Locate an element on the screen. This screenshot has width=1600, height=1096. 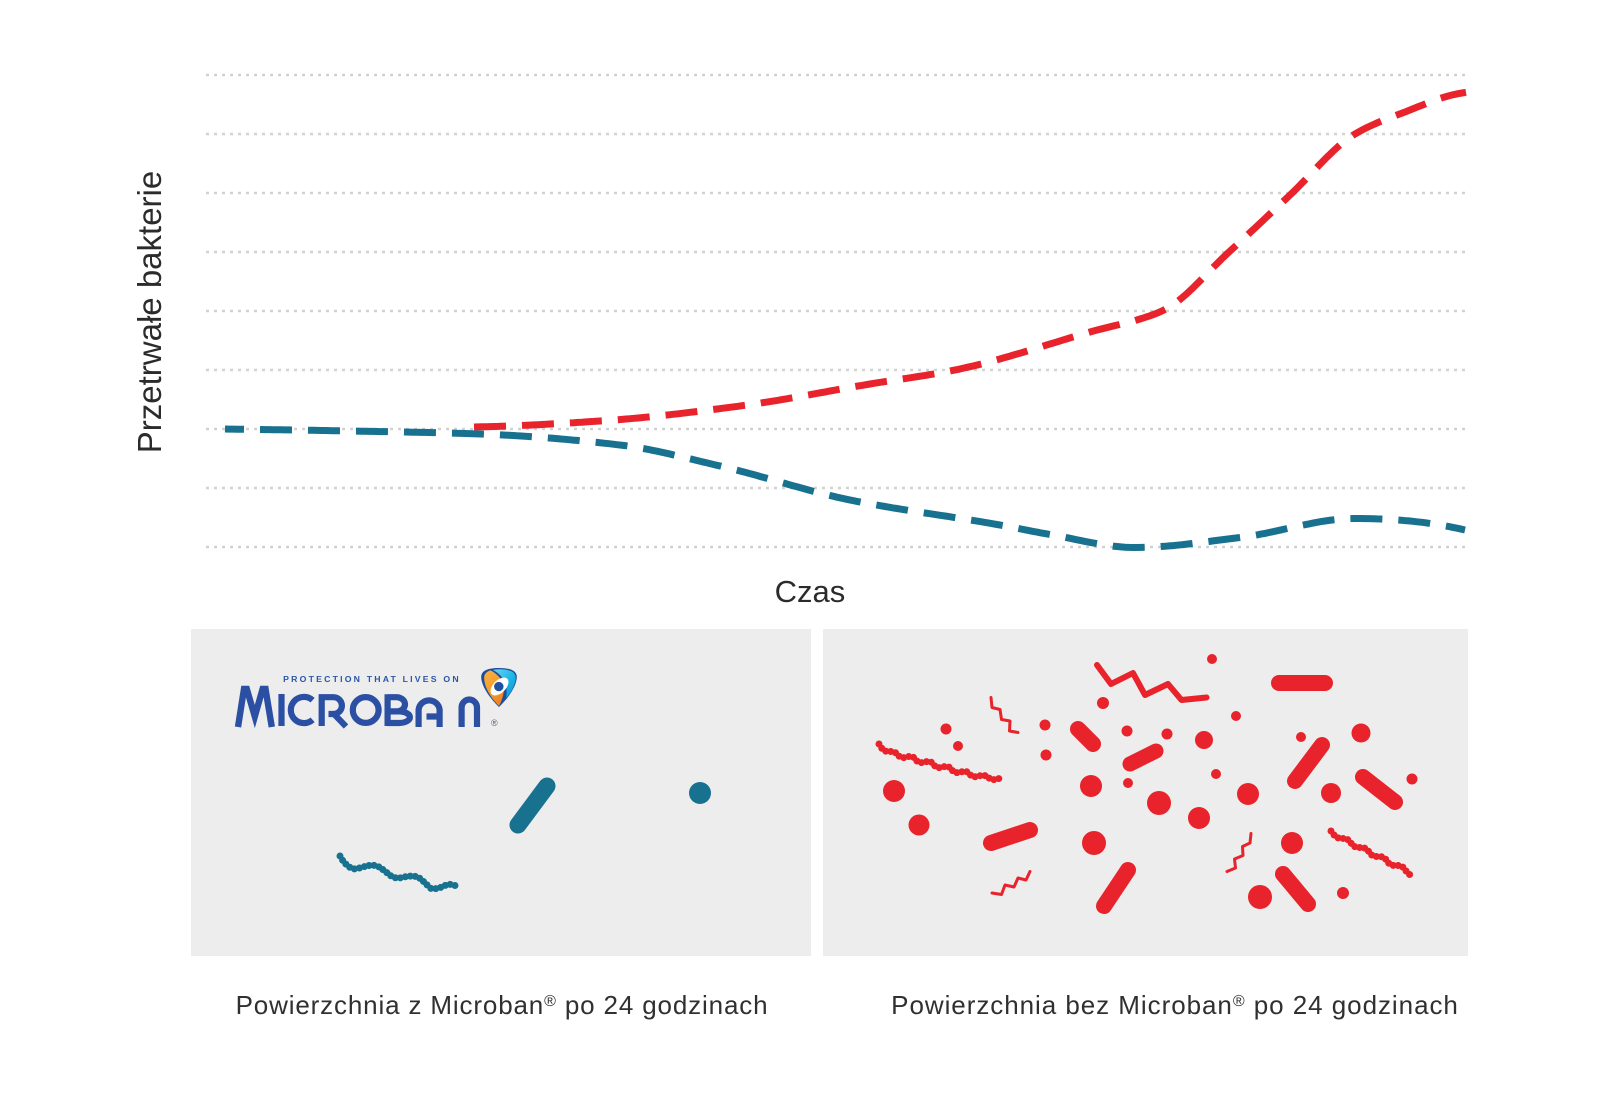
svg-text: Czas is located at coordinates (810, 591).